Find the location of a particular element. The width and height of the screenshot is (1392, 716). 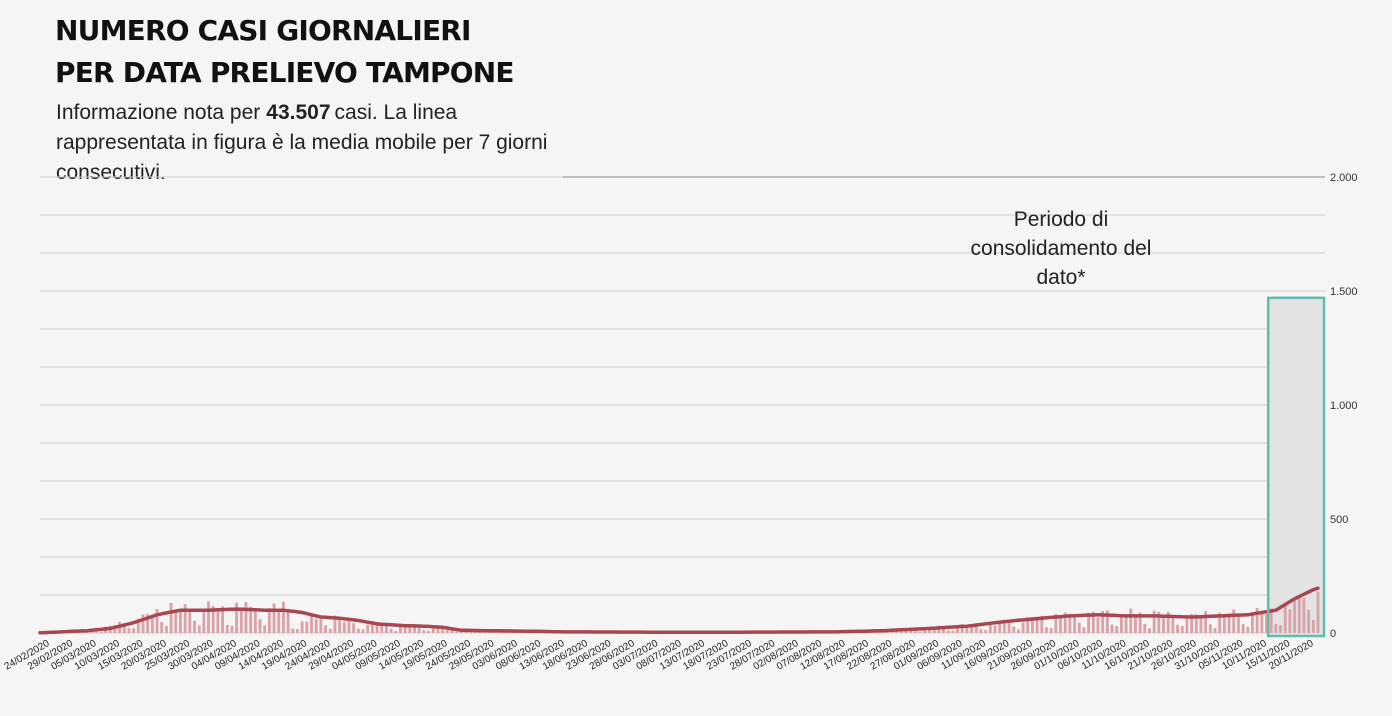

y-tick-label: 0 is located at coordinates (1333, 634).